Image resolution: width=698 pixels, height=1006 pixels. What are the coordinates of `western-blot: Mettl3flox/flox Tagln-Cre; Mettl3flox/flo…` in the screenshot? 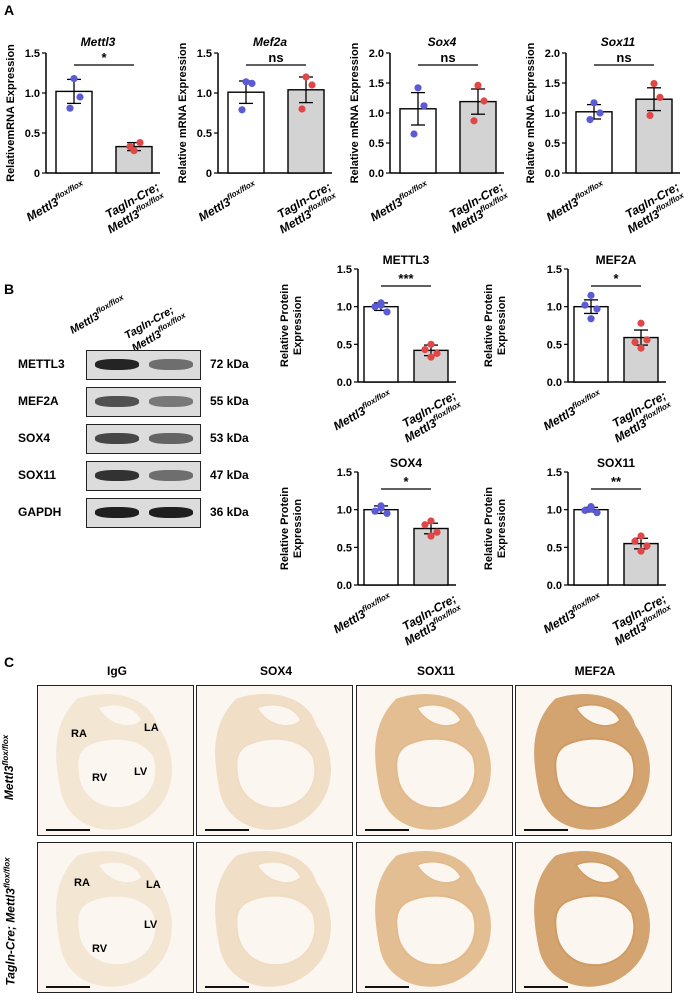 It's located at (135, 410).